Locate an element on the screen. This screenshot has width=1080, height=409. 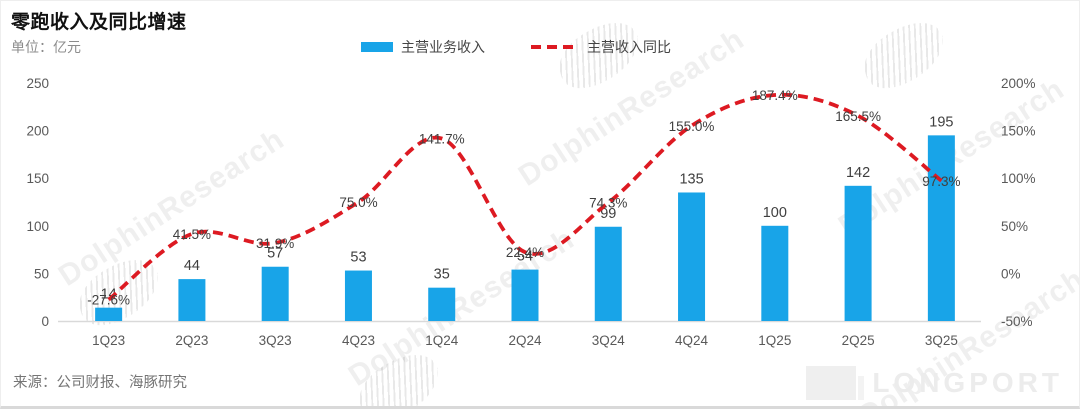
bar-value-label: 44 is located at coordinates (192, 266).